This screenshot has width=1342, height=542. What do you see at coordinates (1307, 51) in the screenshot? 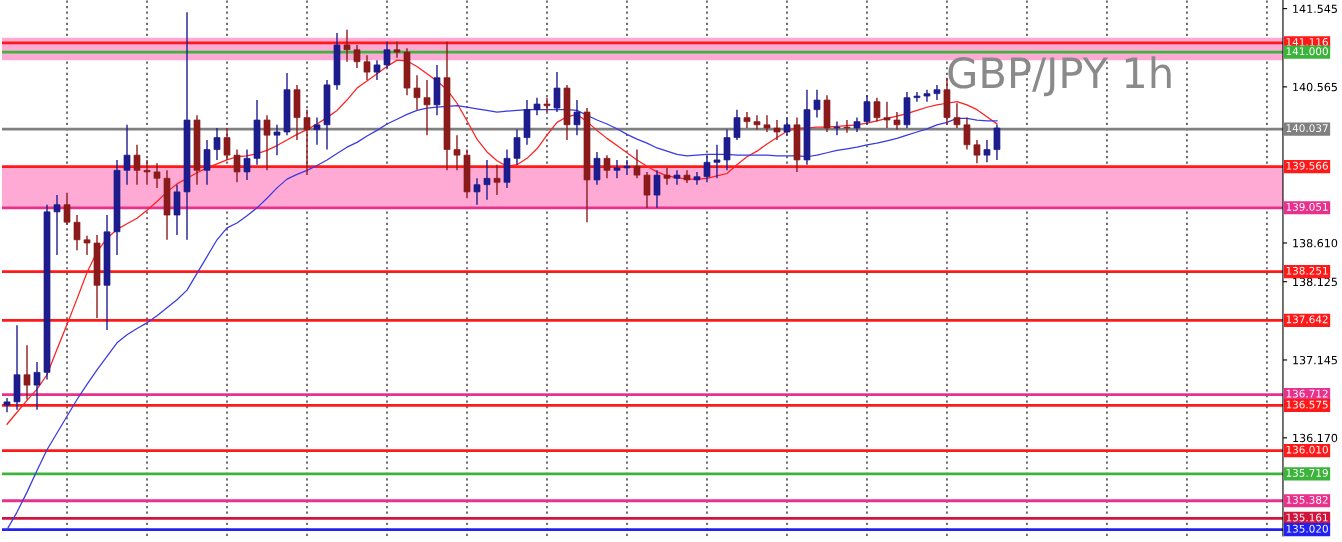
I see `ref-line-label: 141.000` at bounding box center [1307, 51].